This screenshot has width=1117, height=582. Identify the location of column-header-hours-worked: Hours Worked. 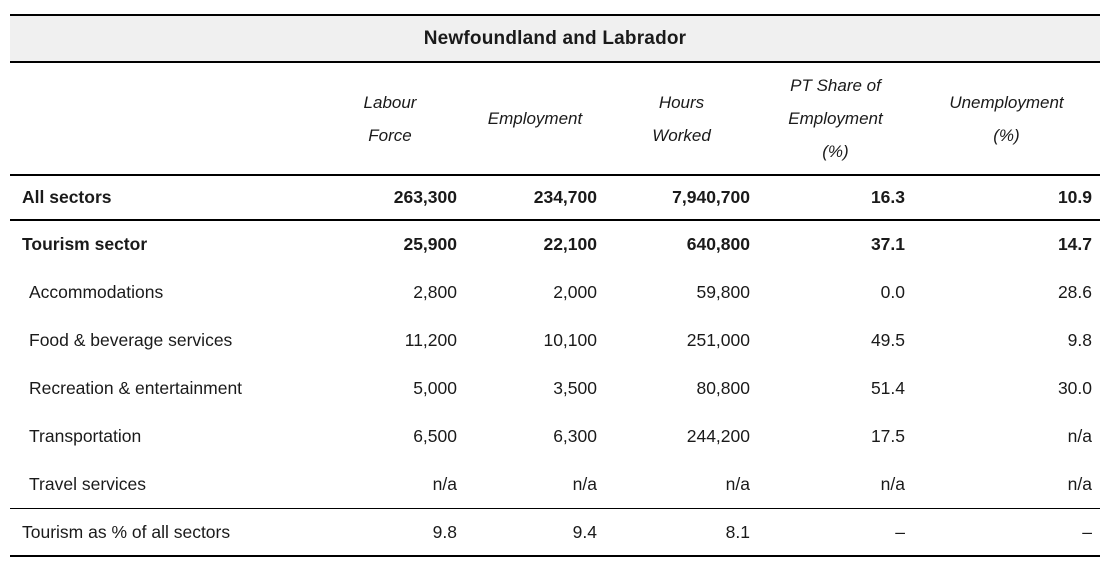
(681, 119).